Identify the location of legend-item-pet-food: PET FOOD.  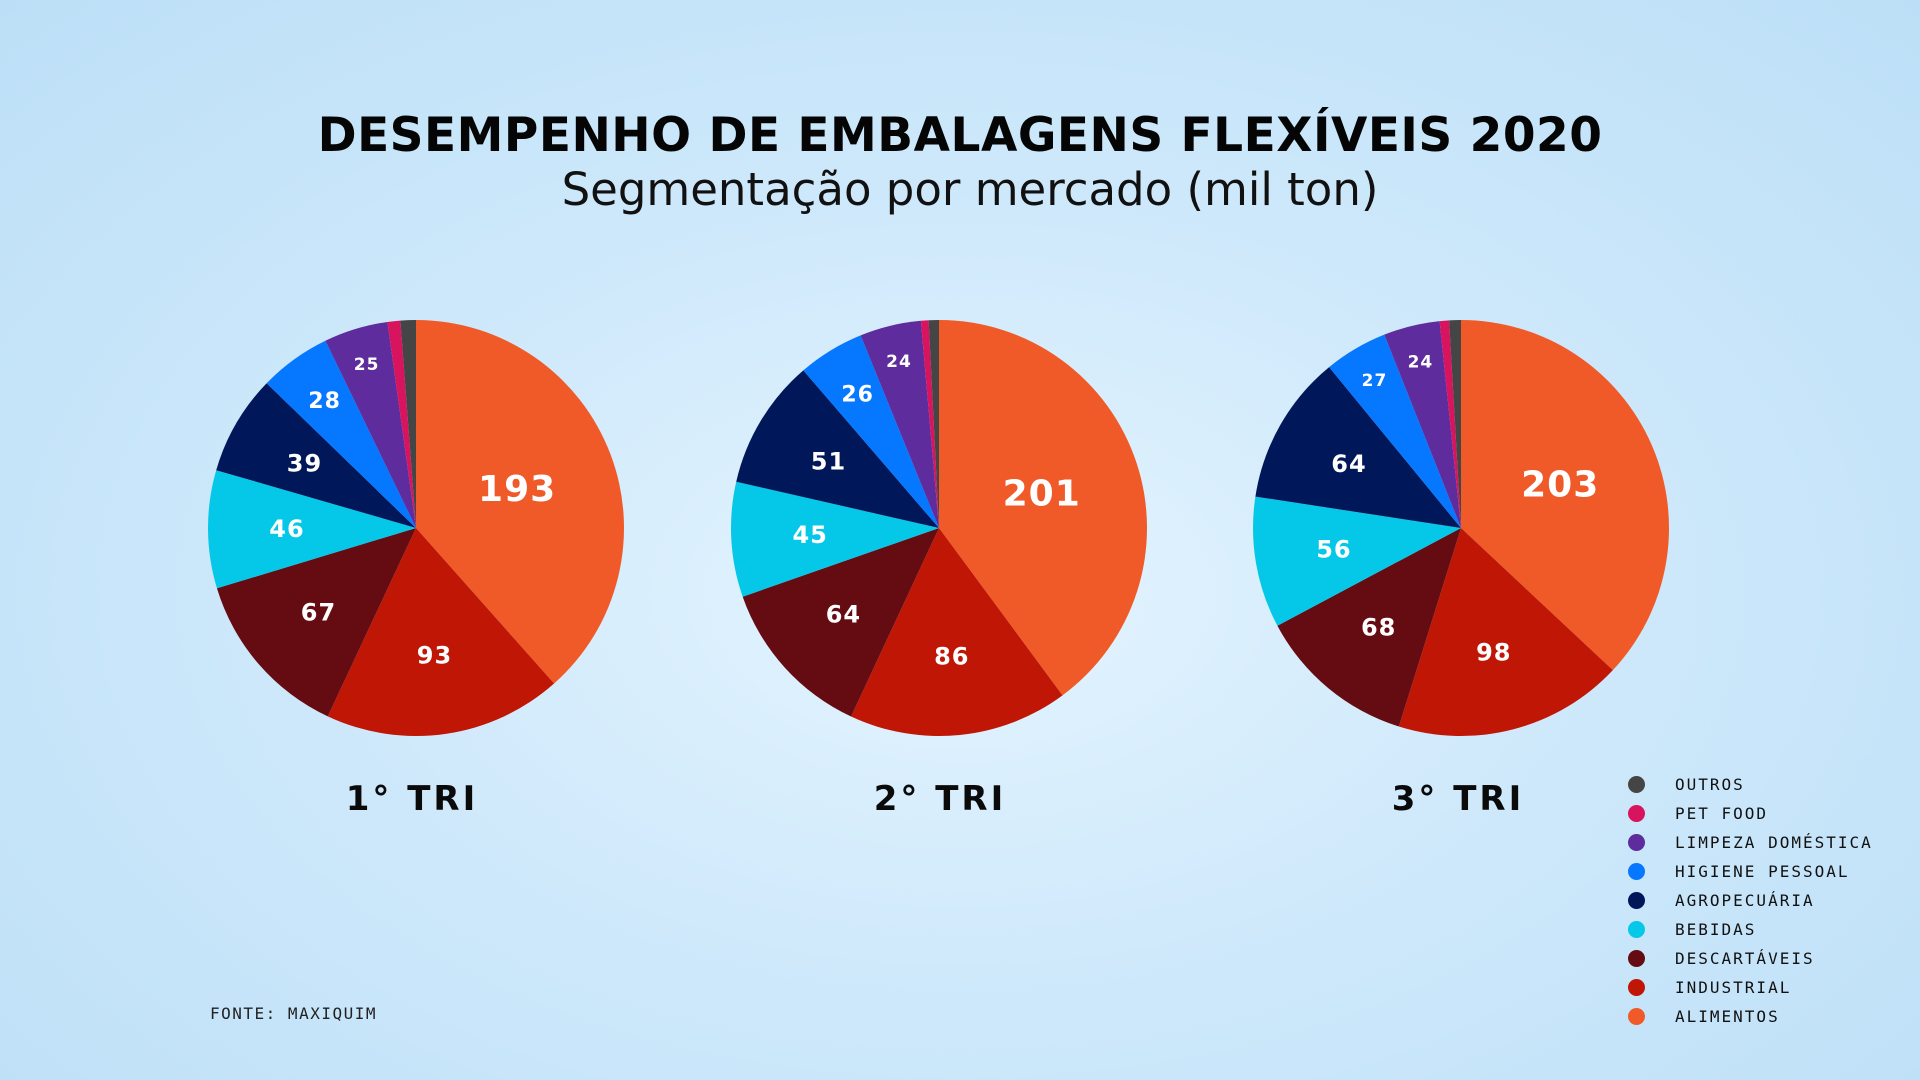
(1774, 813).